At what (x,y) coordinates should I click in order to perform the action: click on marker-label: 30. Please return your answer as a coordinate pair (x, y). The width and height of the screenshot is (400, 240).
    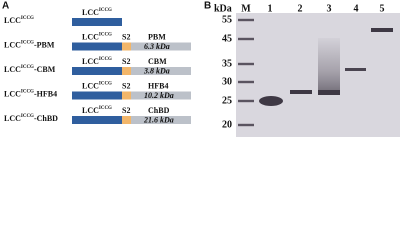
    Looking at the image, I should click on (227, 81).